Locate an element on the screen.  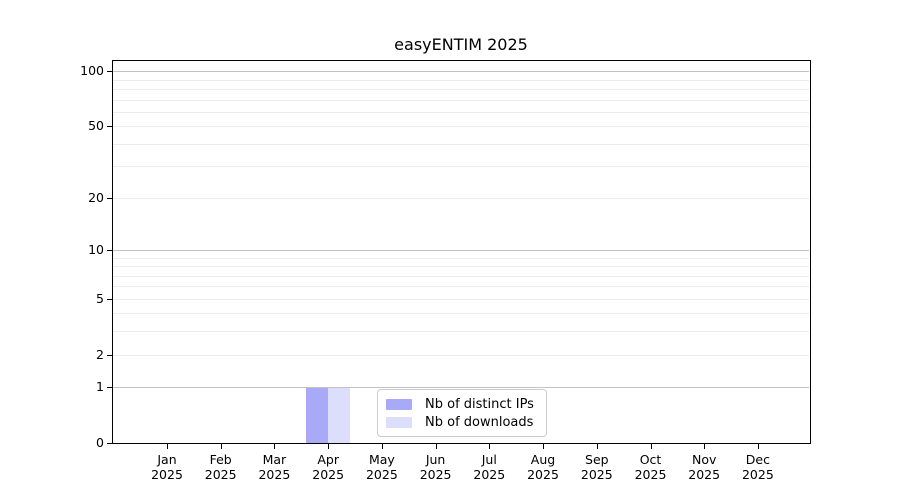
chart-title: easyENTIM 2025 is located at coordinates (461, 44).